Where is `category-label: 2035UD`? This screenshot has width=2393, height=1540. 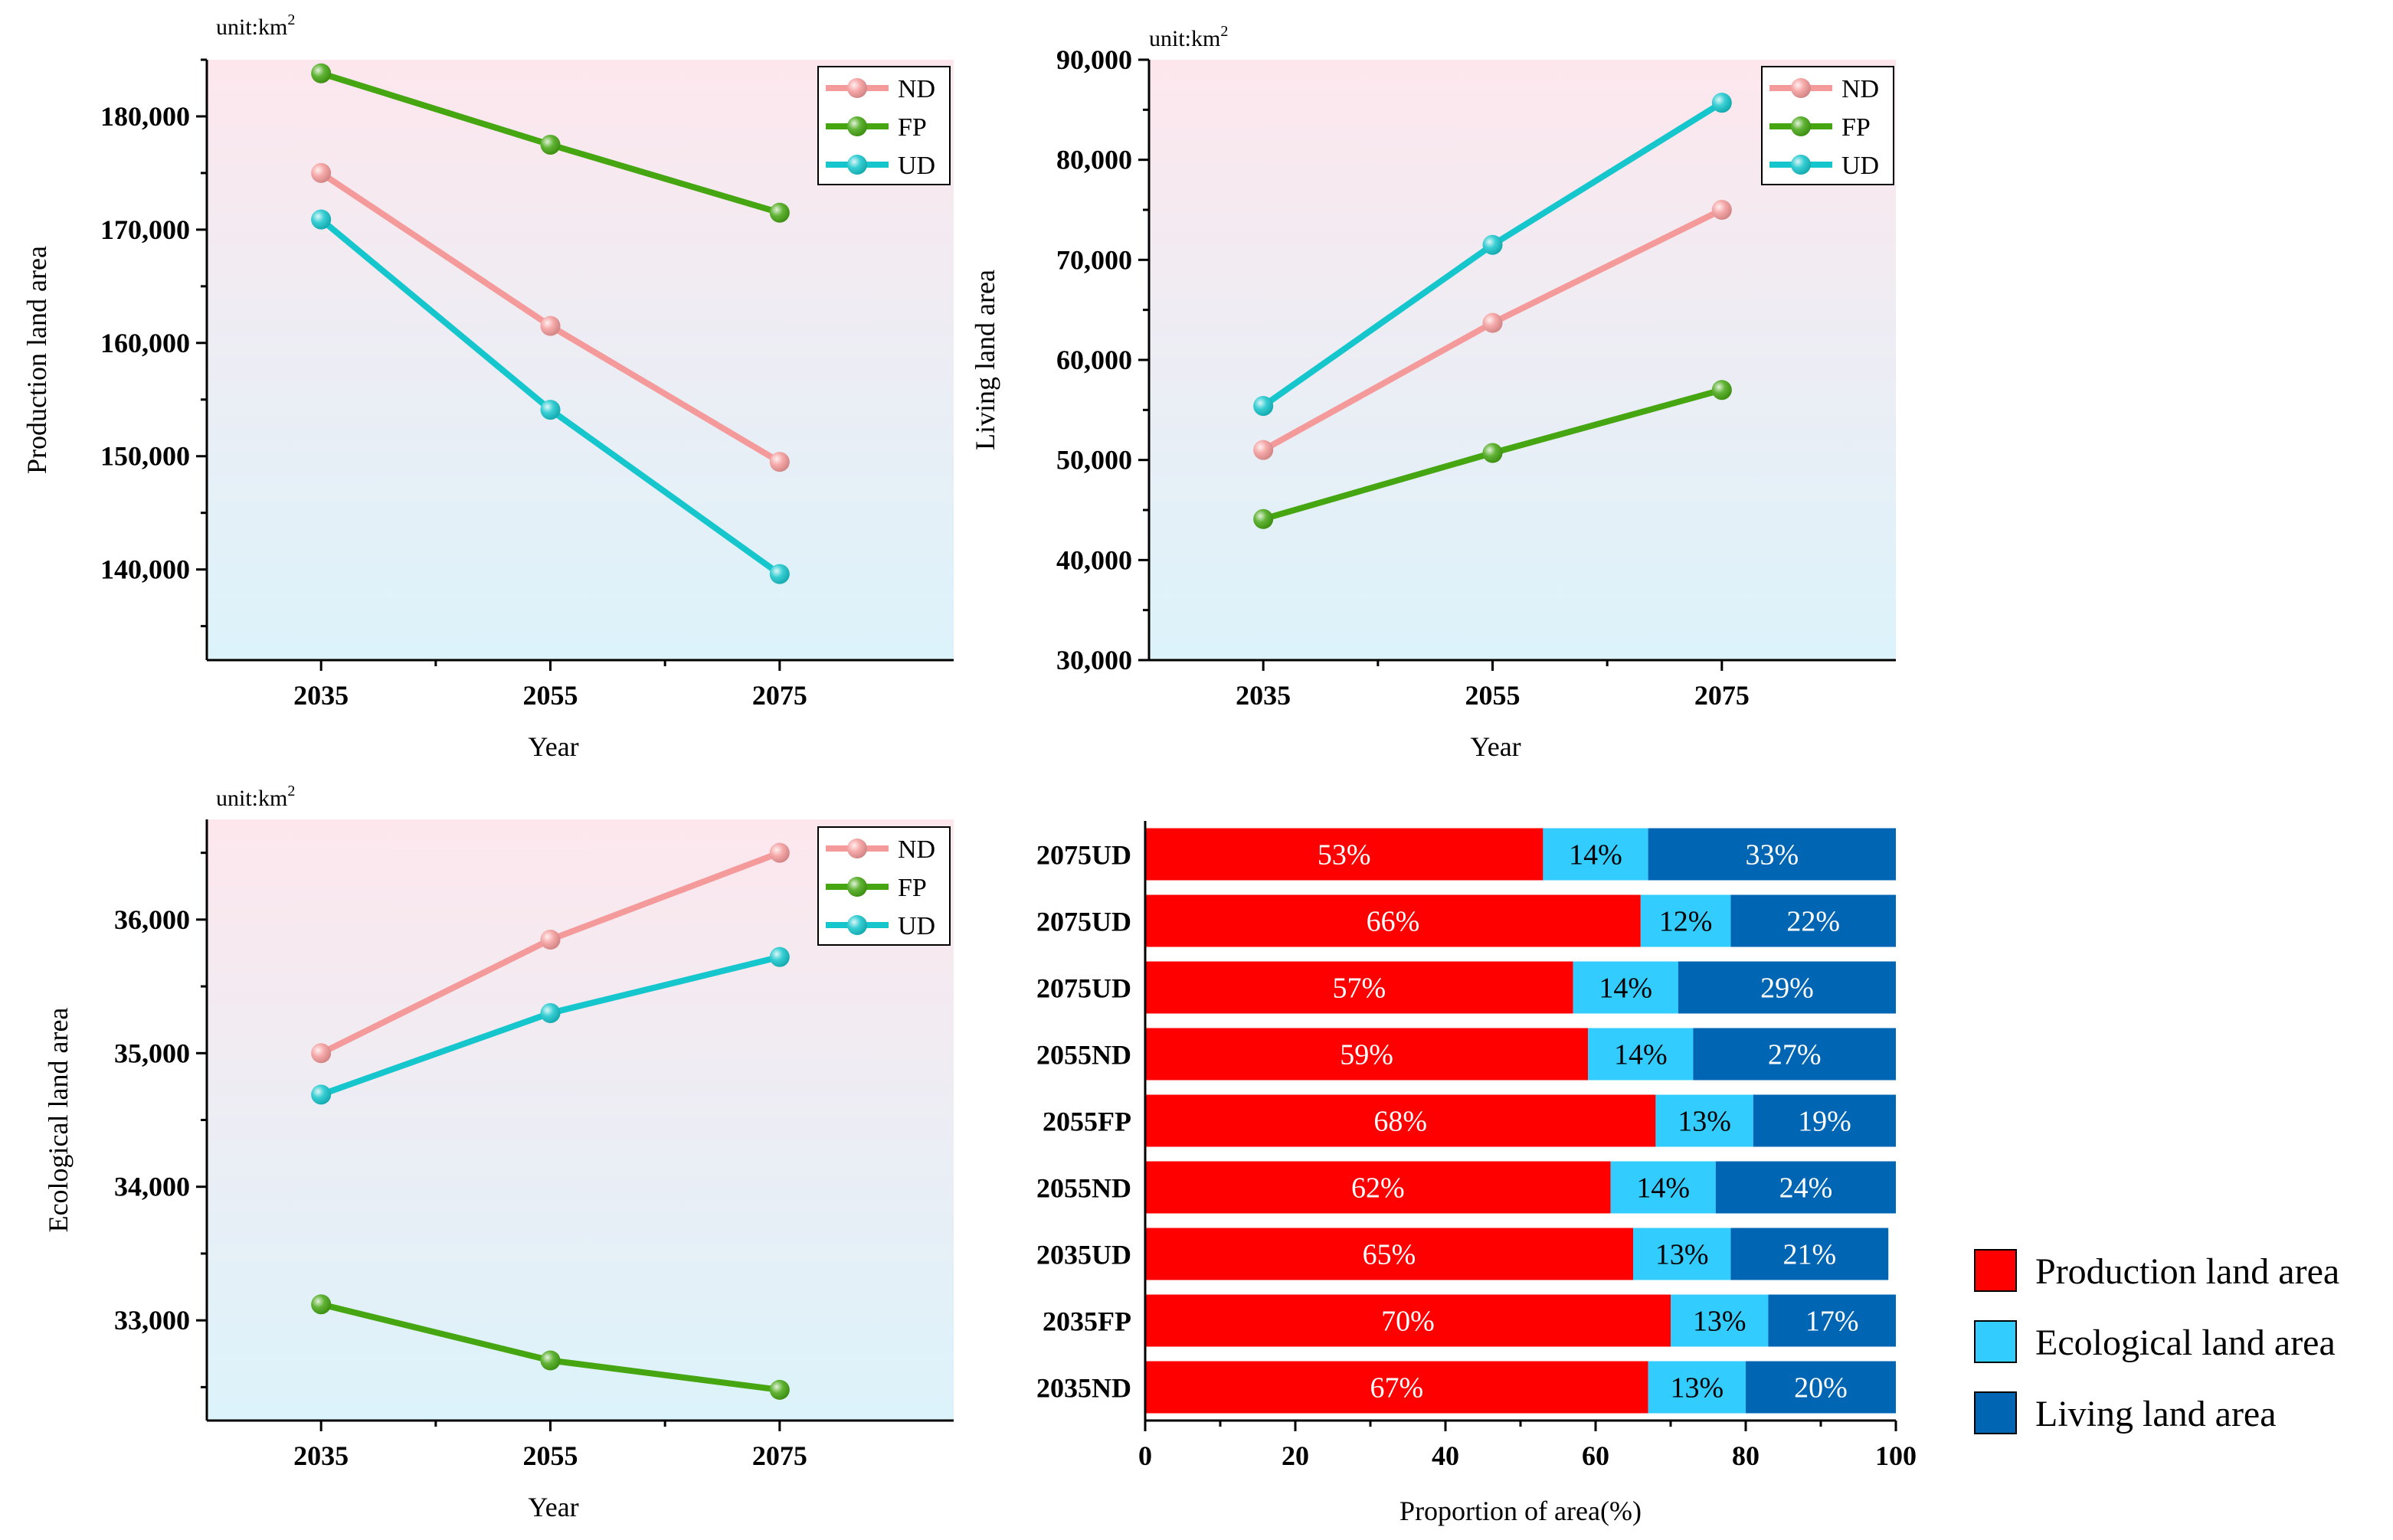 category-label: 2035UD is located at coordinates (1083, 1255).